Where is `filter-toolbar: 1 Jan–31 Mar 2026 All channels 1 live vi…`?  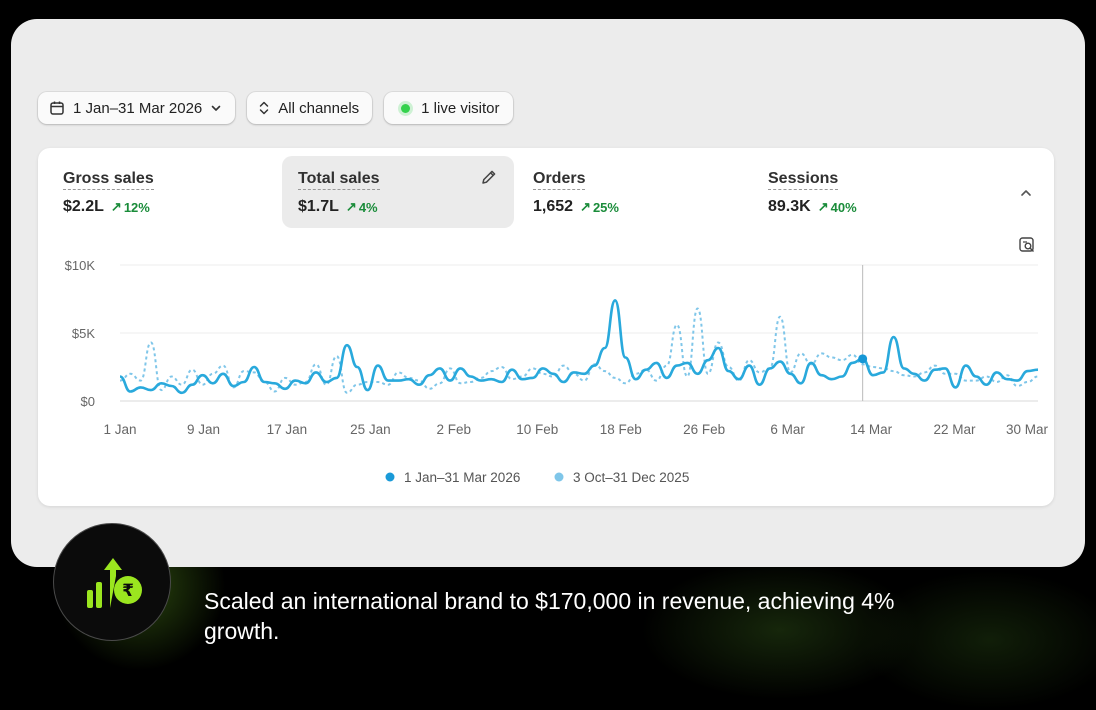 filter-toolbar: 1 Jan–31 Mar 2026 All channels 1 live vi… is located at coordinates (275, 108).